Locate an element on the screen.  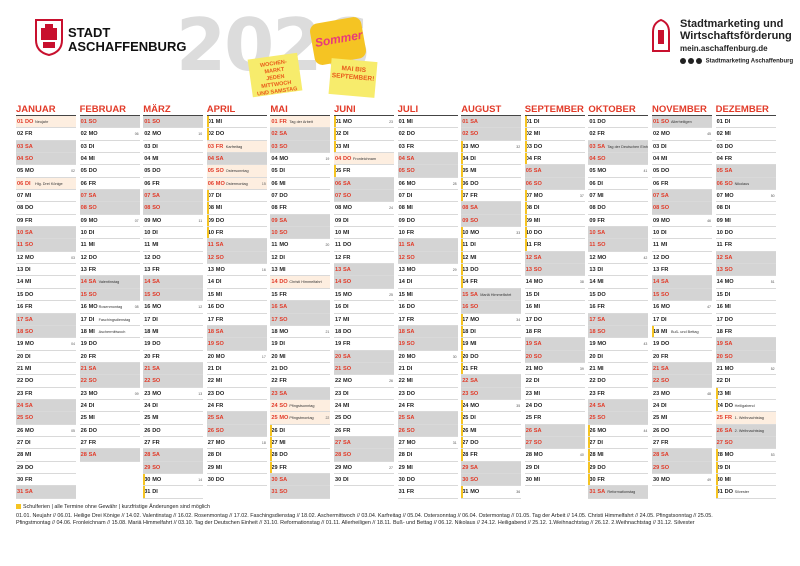
day-cell: 17 DI is located at coordinates (682, 320).